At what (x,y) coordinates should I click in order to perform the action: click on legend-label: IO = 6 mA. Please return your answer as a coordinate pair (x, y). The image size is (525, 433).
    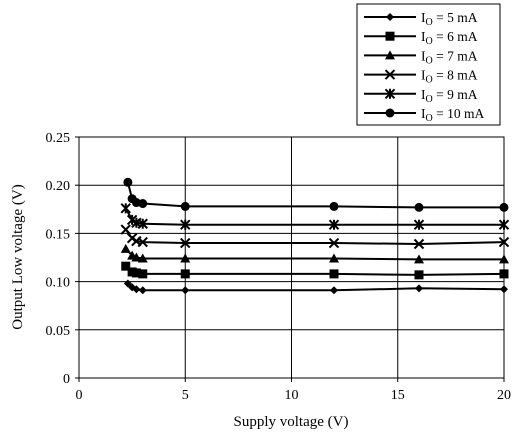
    Looking at the image, I should click on (449, 38).